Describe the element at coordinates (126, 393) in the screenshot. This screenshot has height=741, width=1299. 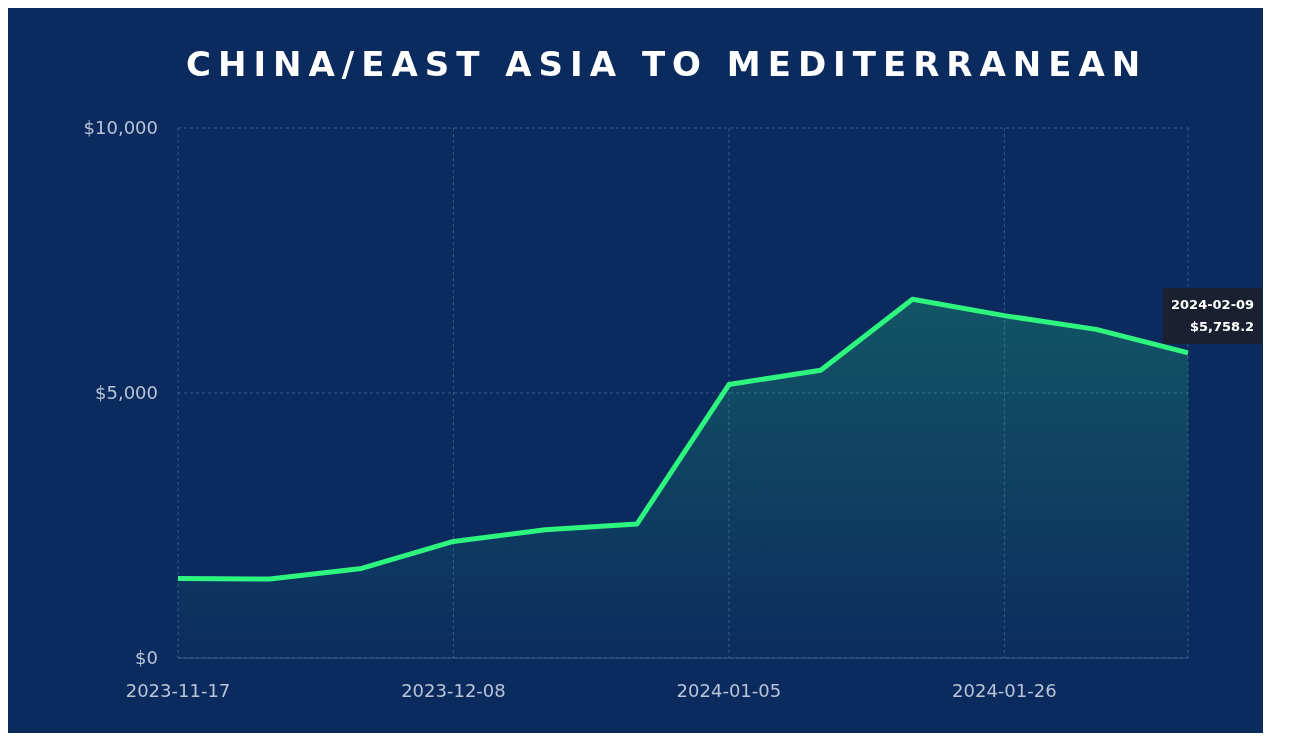
I see `y-tick-label: $5,000` at that location.